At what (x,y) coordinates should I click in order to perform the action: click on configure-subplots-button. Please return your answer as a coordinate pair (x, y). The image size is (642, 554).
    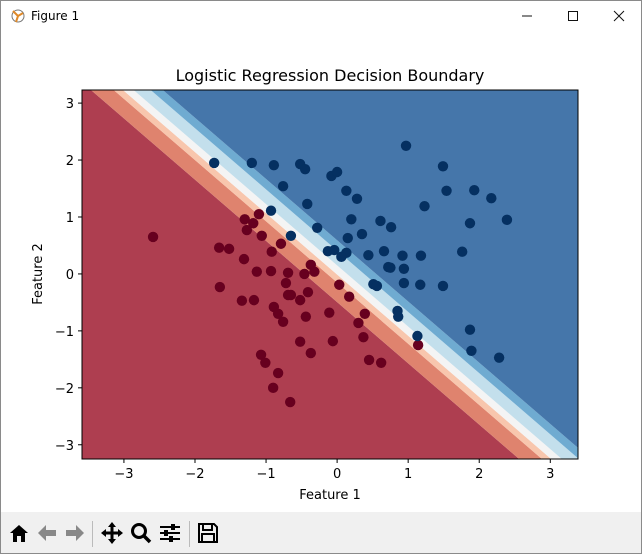
    Looking at the image, I should click on (170, 533).